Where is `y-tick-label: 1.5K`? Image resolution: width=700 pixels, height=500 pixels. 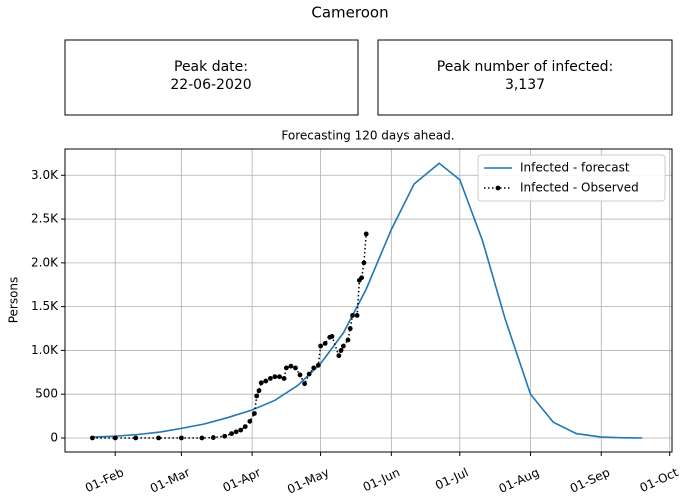 y-tick-label: 1.5K is located at coordinates (45, 306).